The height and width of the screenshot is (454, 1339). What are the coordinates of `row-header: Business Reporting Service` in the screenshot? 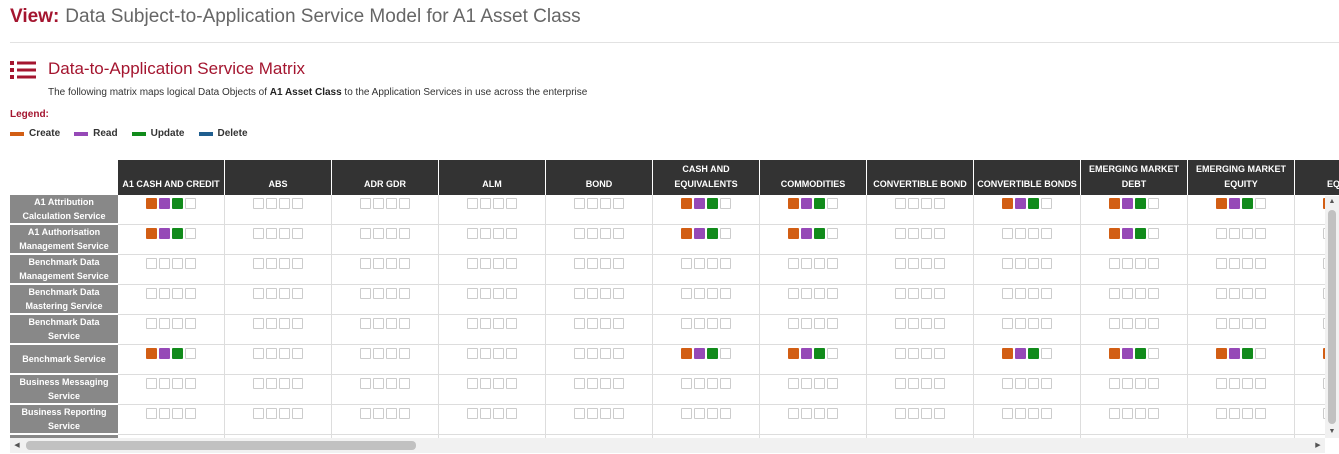 It's located at (64, 419).